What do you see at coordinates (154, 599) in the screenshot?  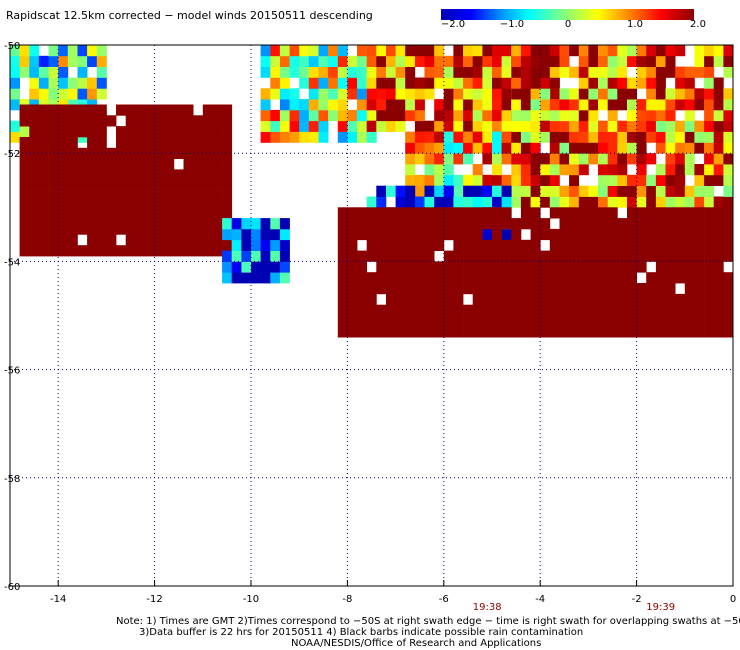 I see `x-tick-label: -12` at bounding box center [154, 599].